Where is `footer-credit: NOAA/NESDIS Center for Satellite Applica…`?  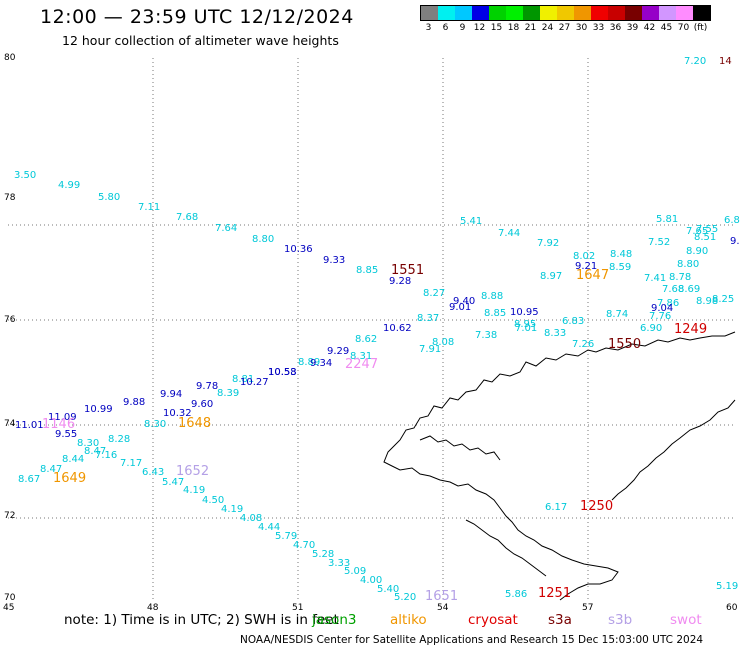
footer-credit: NOAA/NESDIS Center for Satellite Applica… is located at coordinates (472, 640).